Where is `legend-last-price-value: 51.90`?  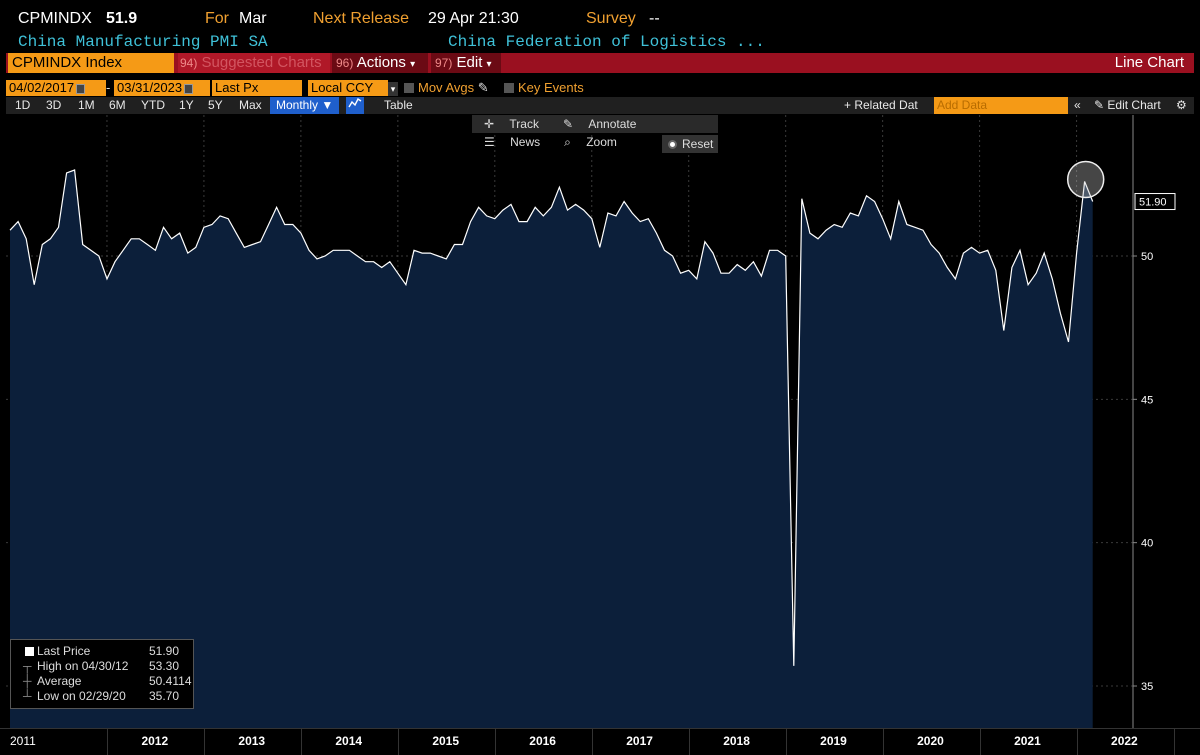 legend-last-price-value: 51.90 is located at coordinates (164, 651).